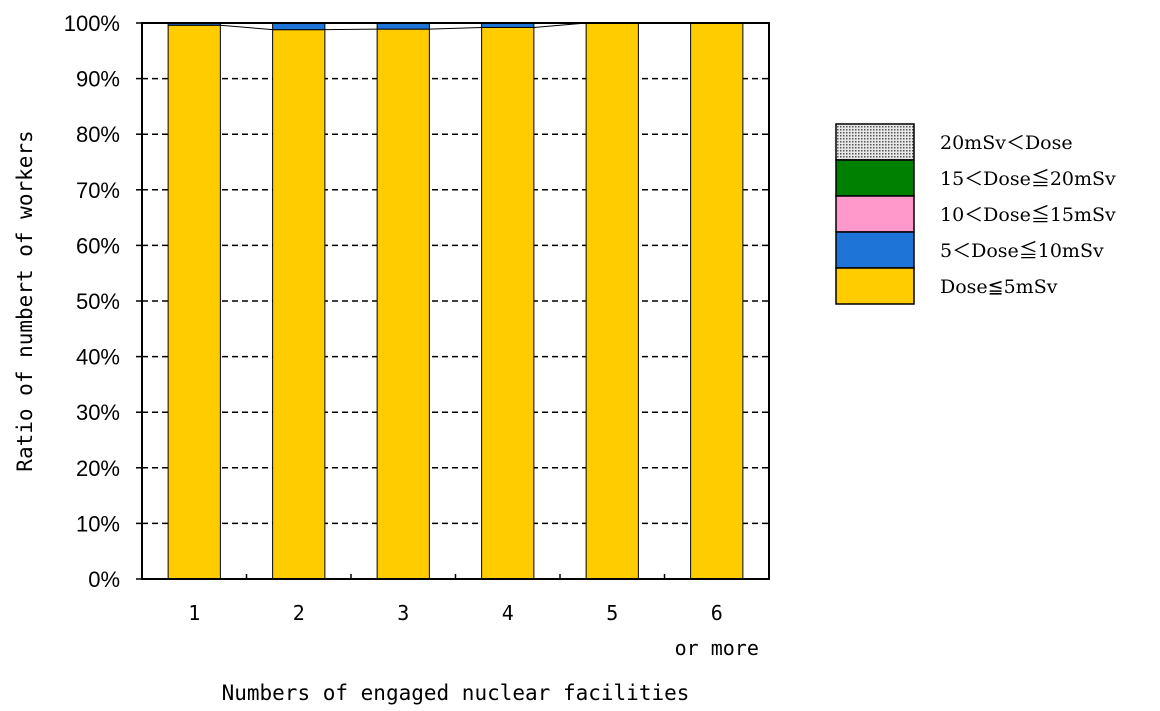 This screenshot has width=1160, height=711. I want to click on legend-label: 10＜Dose≦15mSv, so click(1028, 215).